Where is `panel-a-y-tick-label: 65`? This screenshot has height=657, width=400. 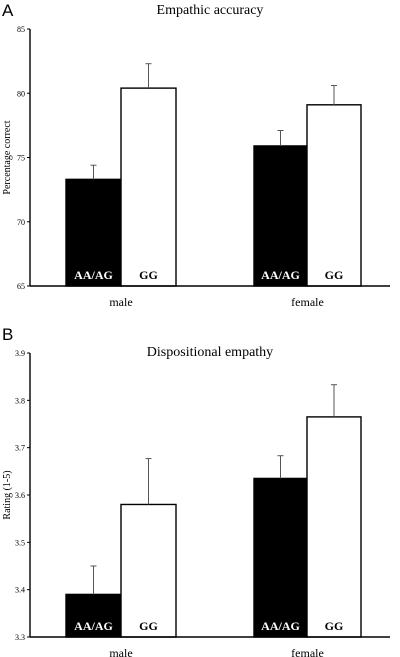 panel-a-y-tick-label: 65 is located at coordinates (21, 286).